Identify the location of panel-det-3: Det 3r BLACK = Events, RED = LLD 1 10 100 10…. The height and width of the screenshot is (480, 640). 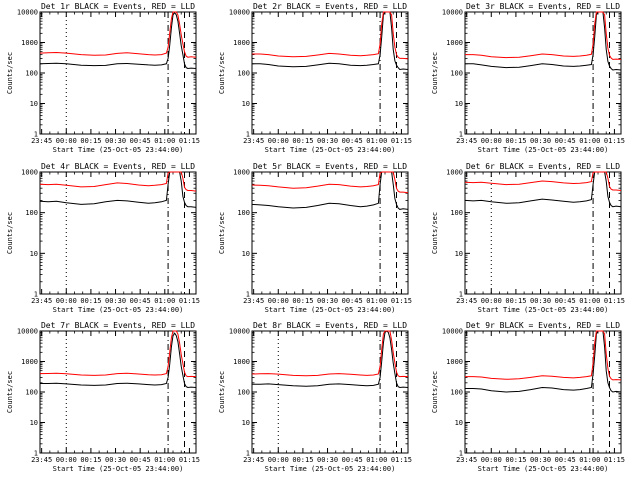
(528, 78).